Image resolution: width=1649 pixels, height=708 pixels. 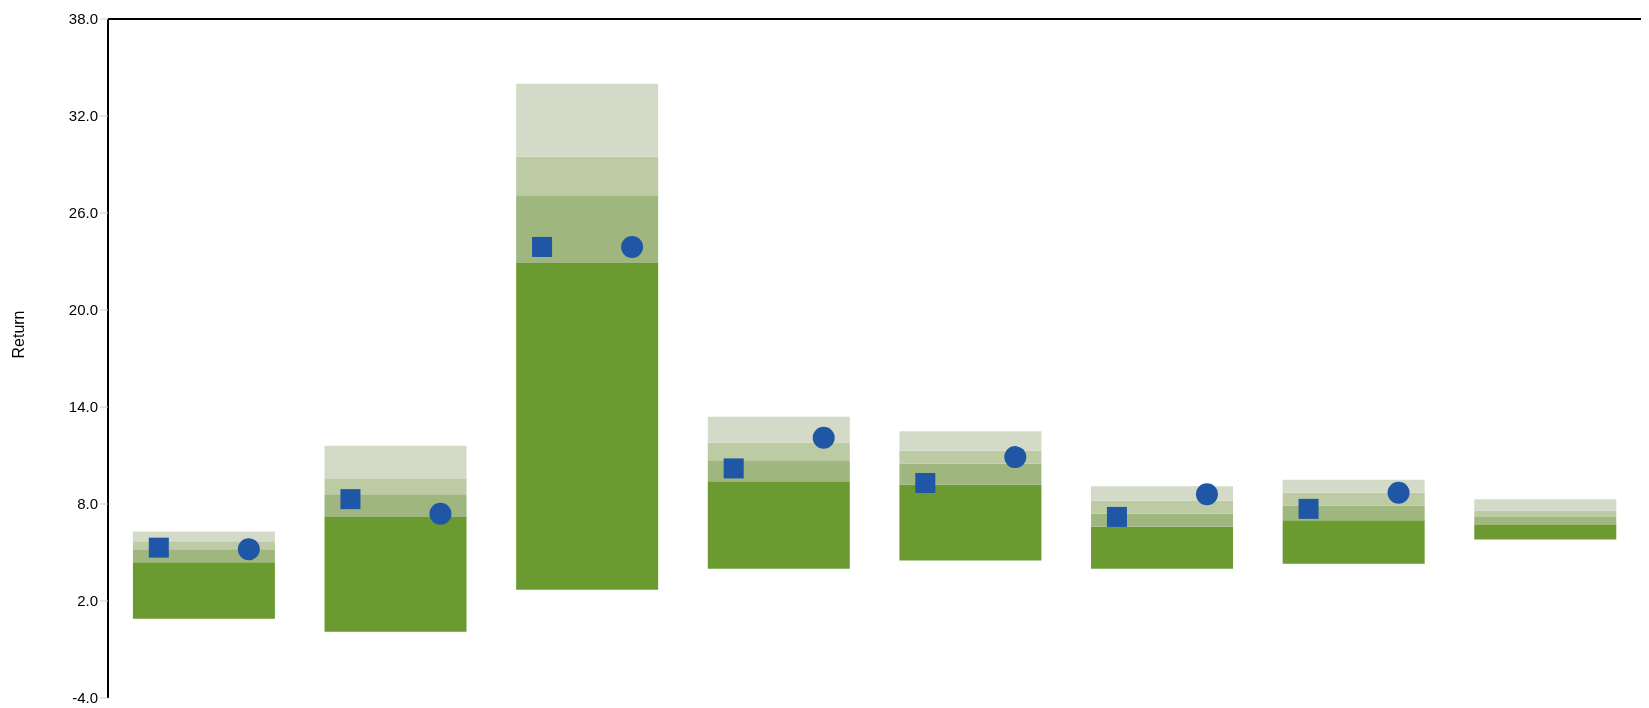 I want to click on y-tick-label: 32.0, so click(x=83, y=116).